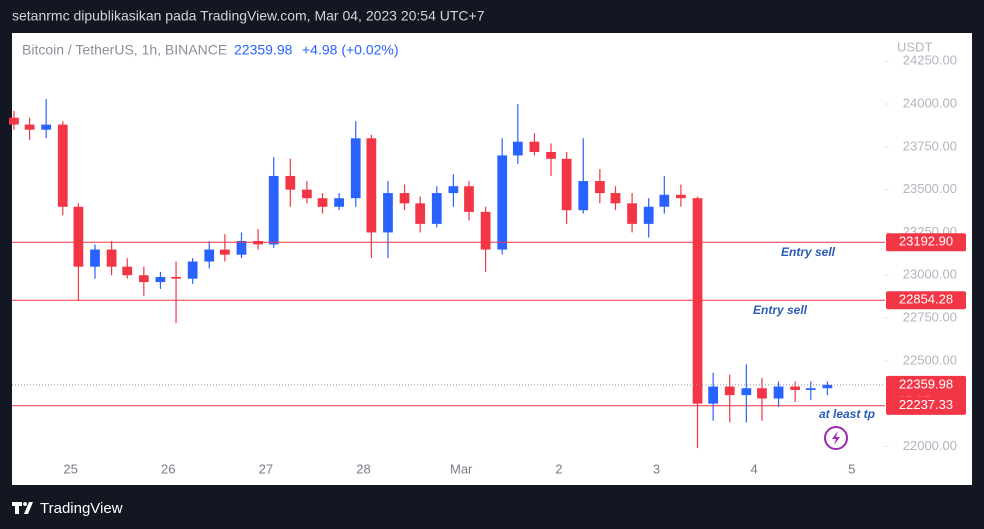 The image size is (984, 529). Describe the element at coordinates (930, 274) in the screenshot. I see `y-tick-label: 23000.00` at that location.